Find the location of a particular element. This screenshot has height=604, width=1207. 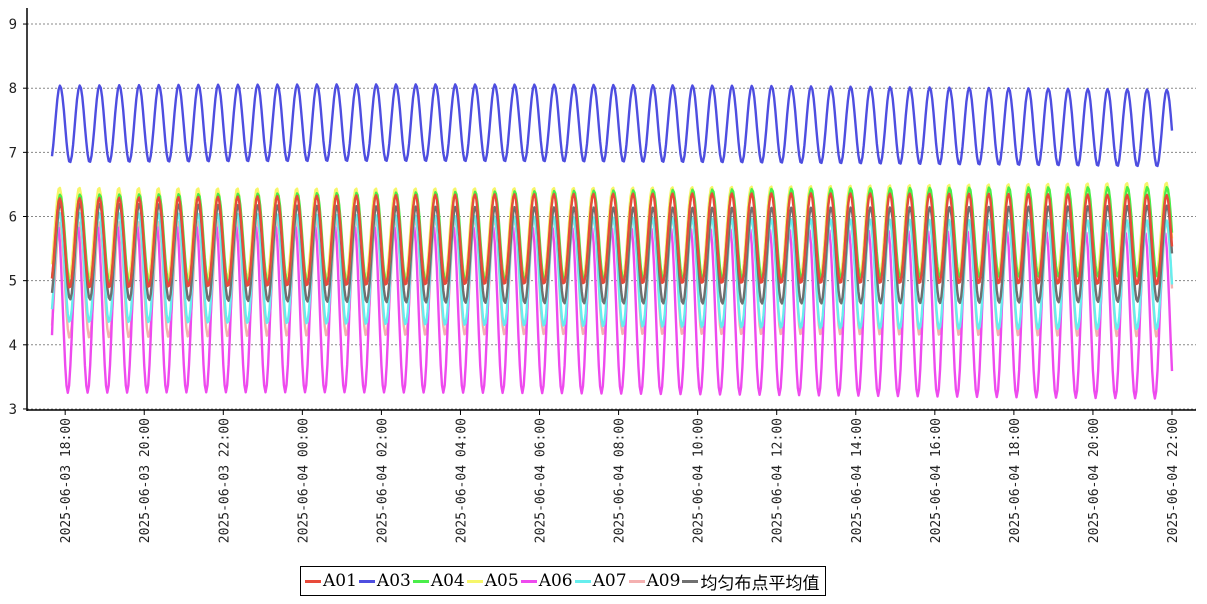

legend-item: A09 is located at coordinates (654, 581).